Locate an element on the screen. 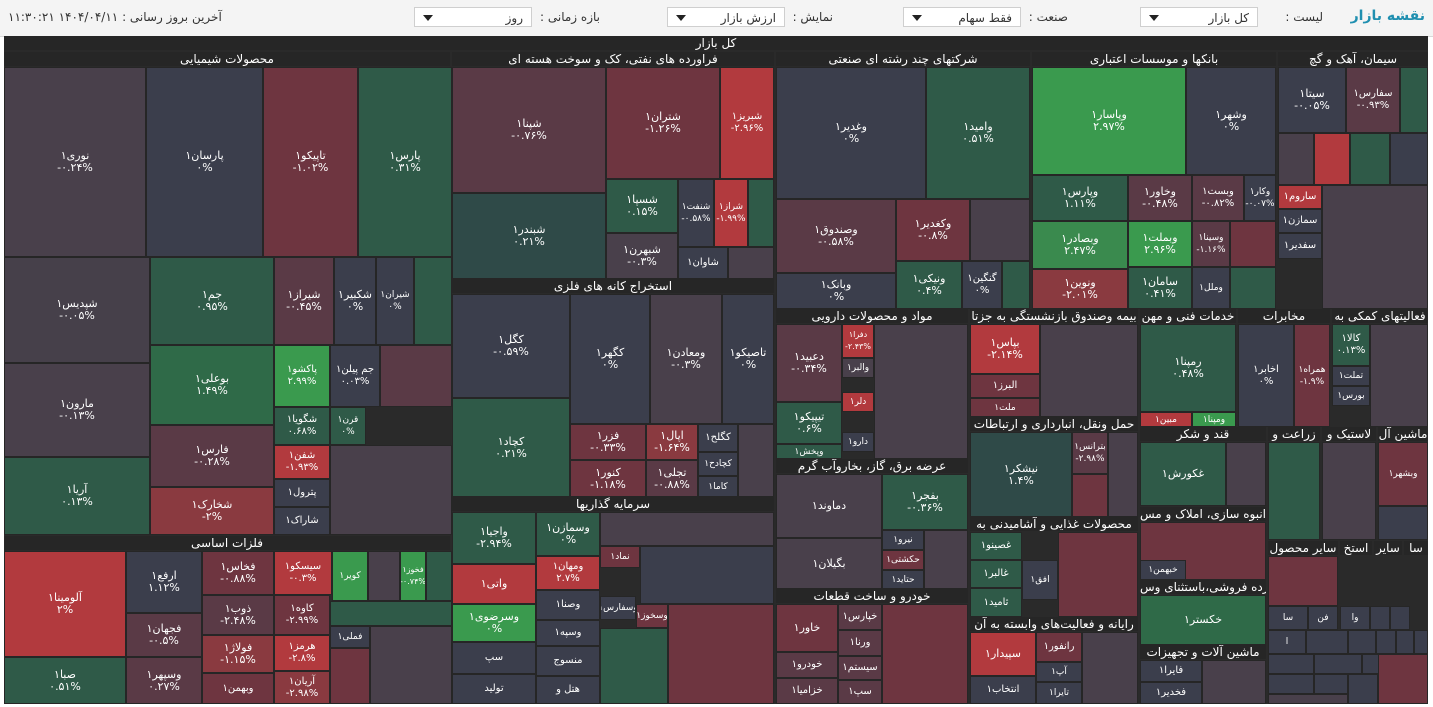  stock-tile: ونیکی۱ ۰.۴% is located at coordinates (929, 285).